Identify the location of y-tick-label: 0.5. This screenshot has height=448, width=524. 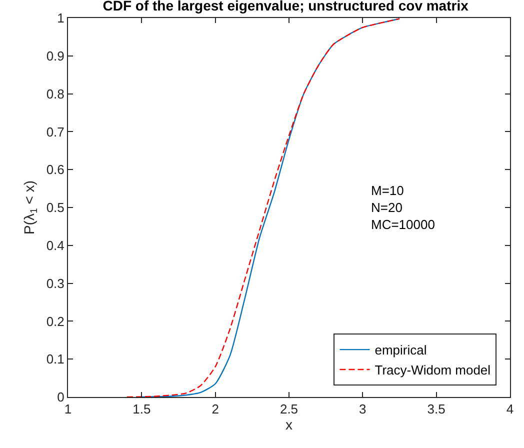
(55, 208).